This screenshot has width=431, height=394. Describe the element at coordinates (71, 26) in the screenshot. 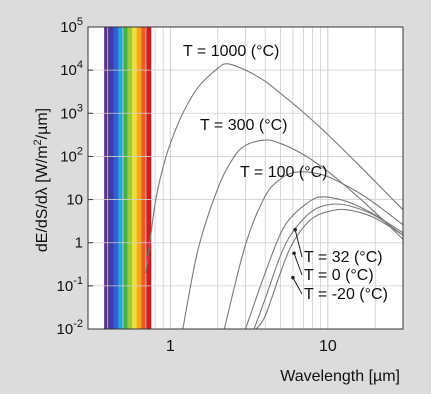

I see `y-tick-label: 10⁵` at that location.